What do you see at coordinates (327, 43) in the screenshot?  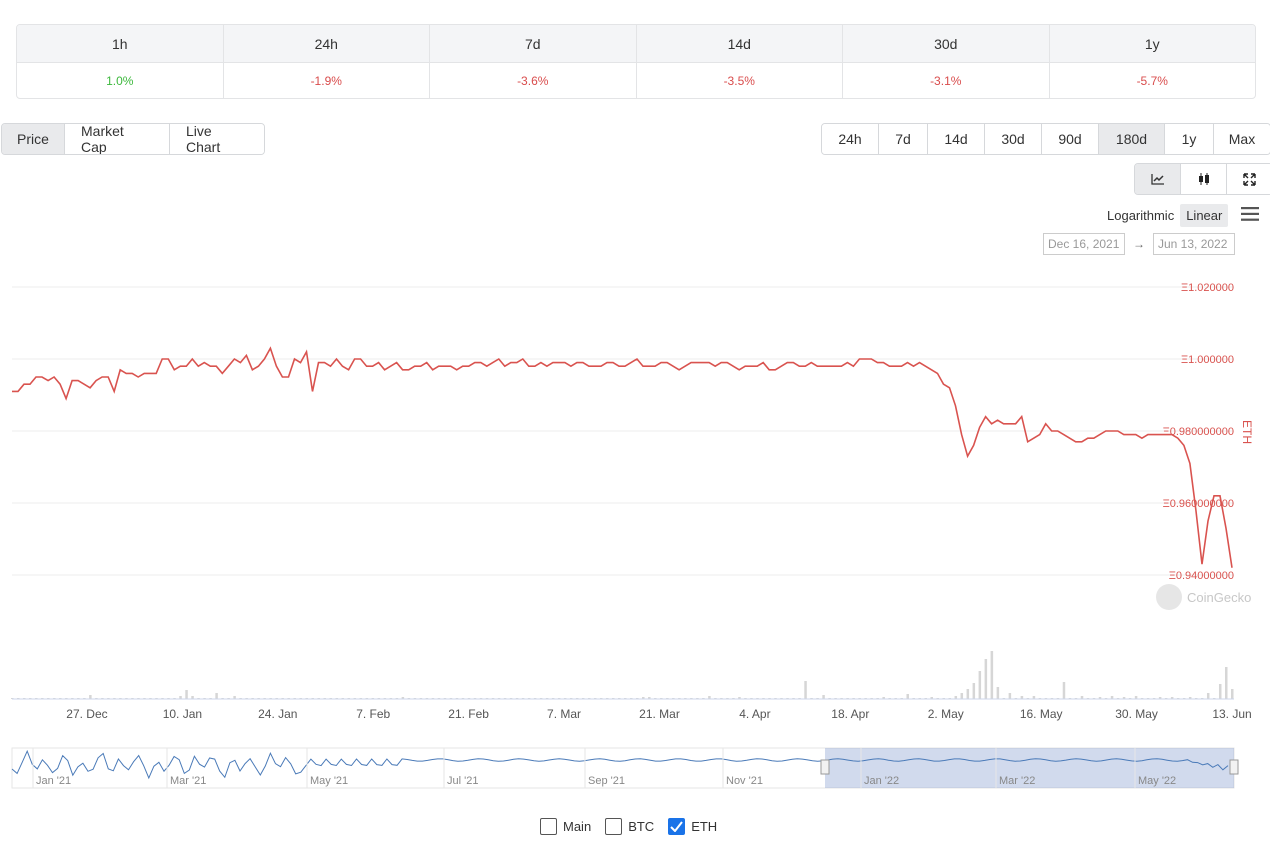 I see `change-header-24h: 24h` at bounding box center [327, 43].